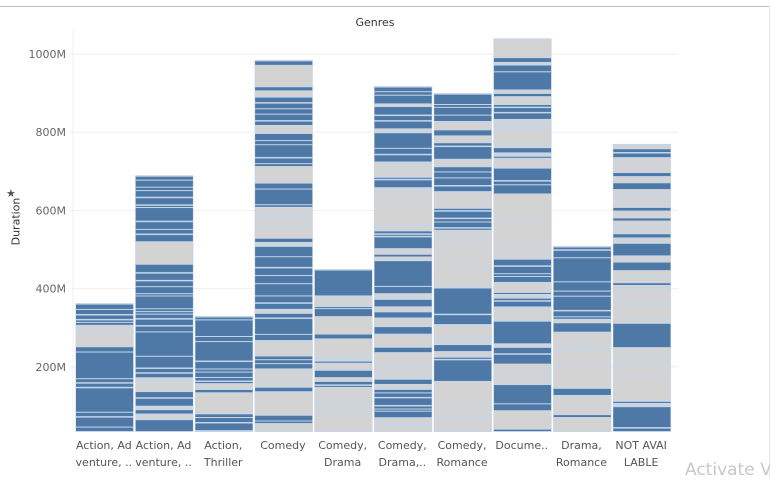  I want to click on x-tick-label: Romance, so click(581, 462).